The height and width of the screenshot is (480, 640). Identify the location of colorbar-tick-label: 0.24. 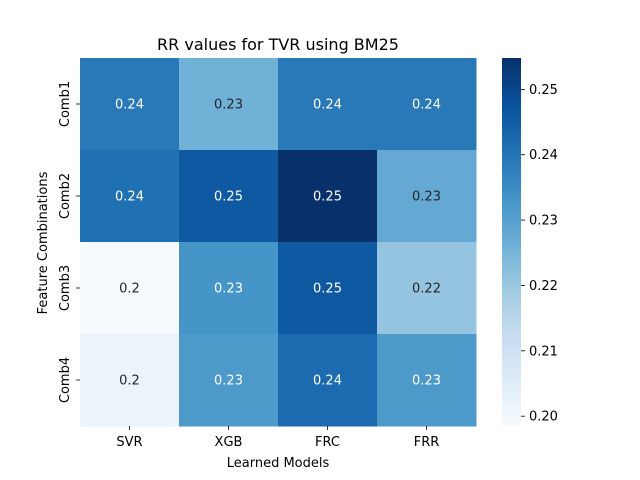
(543, 155).